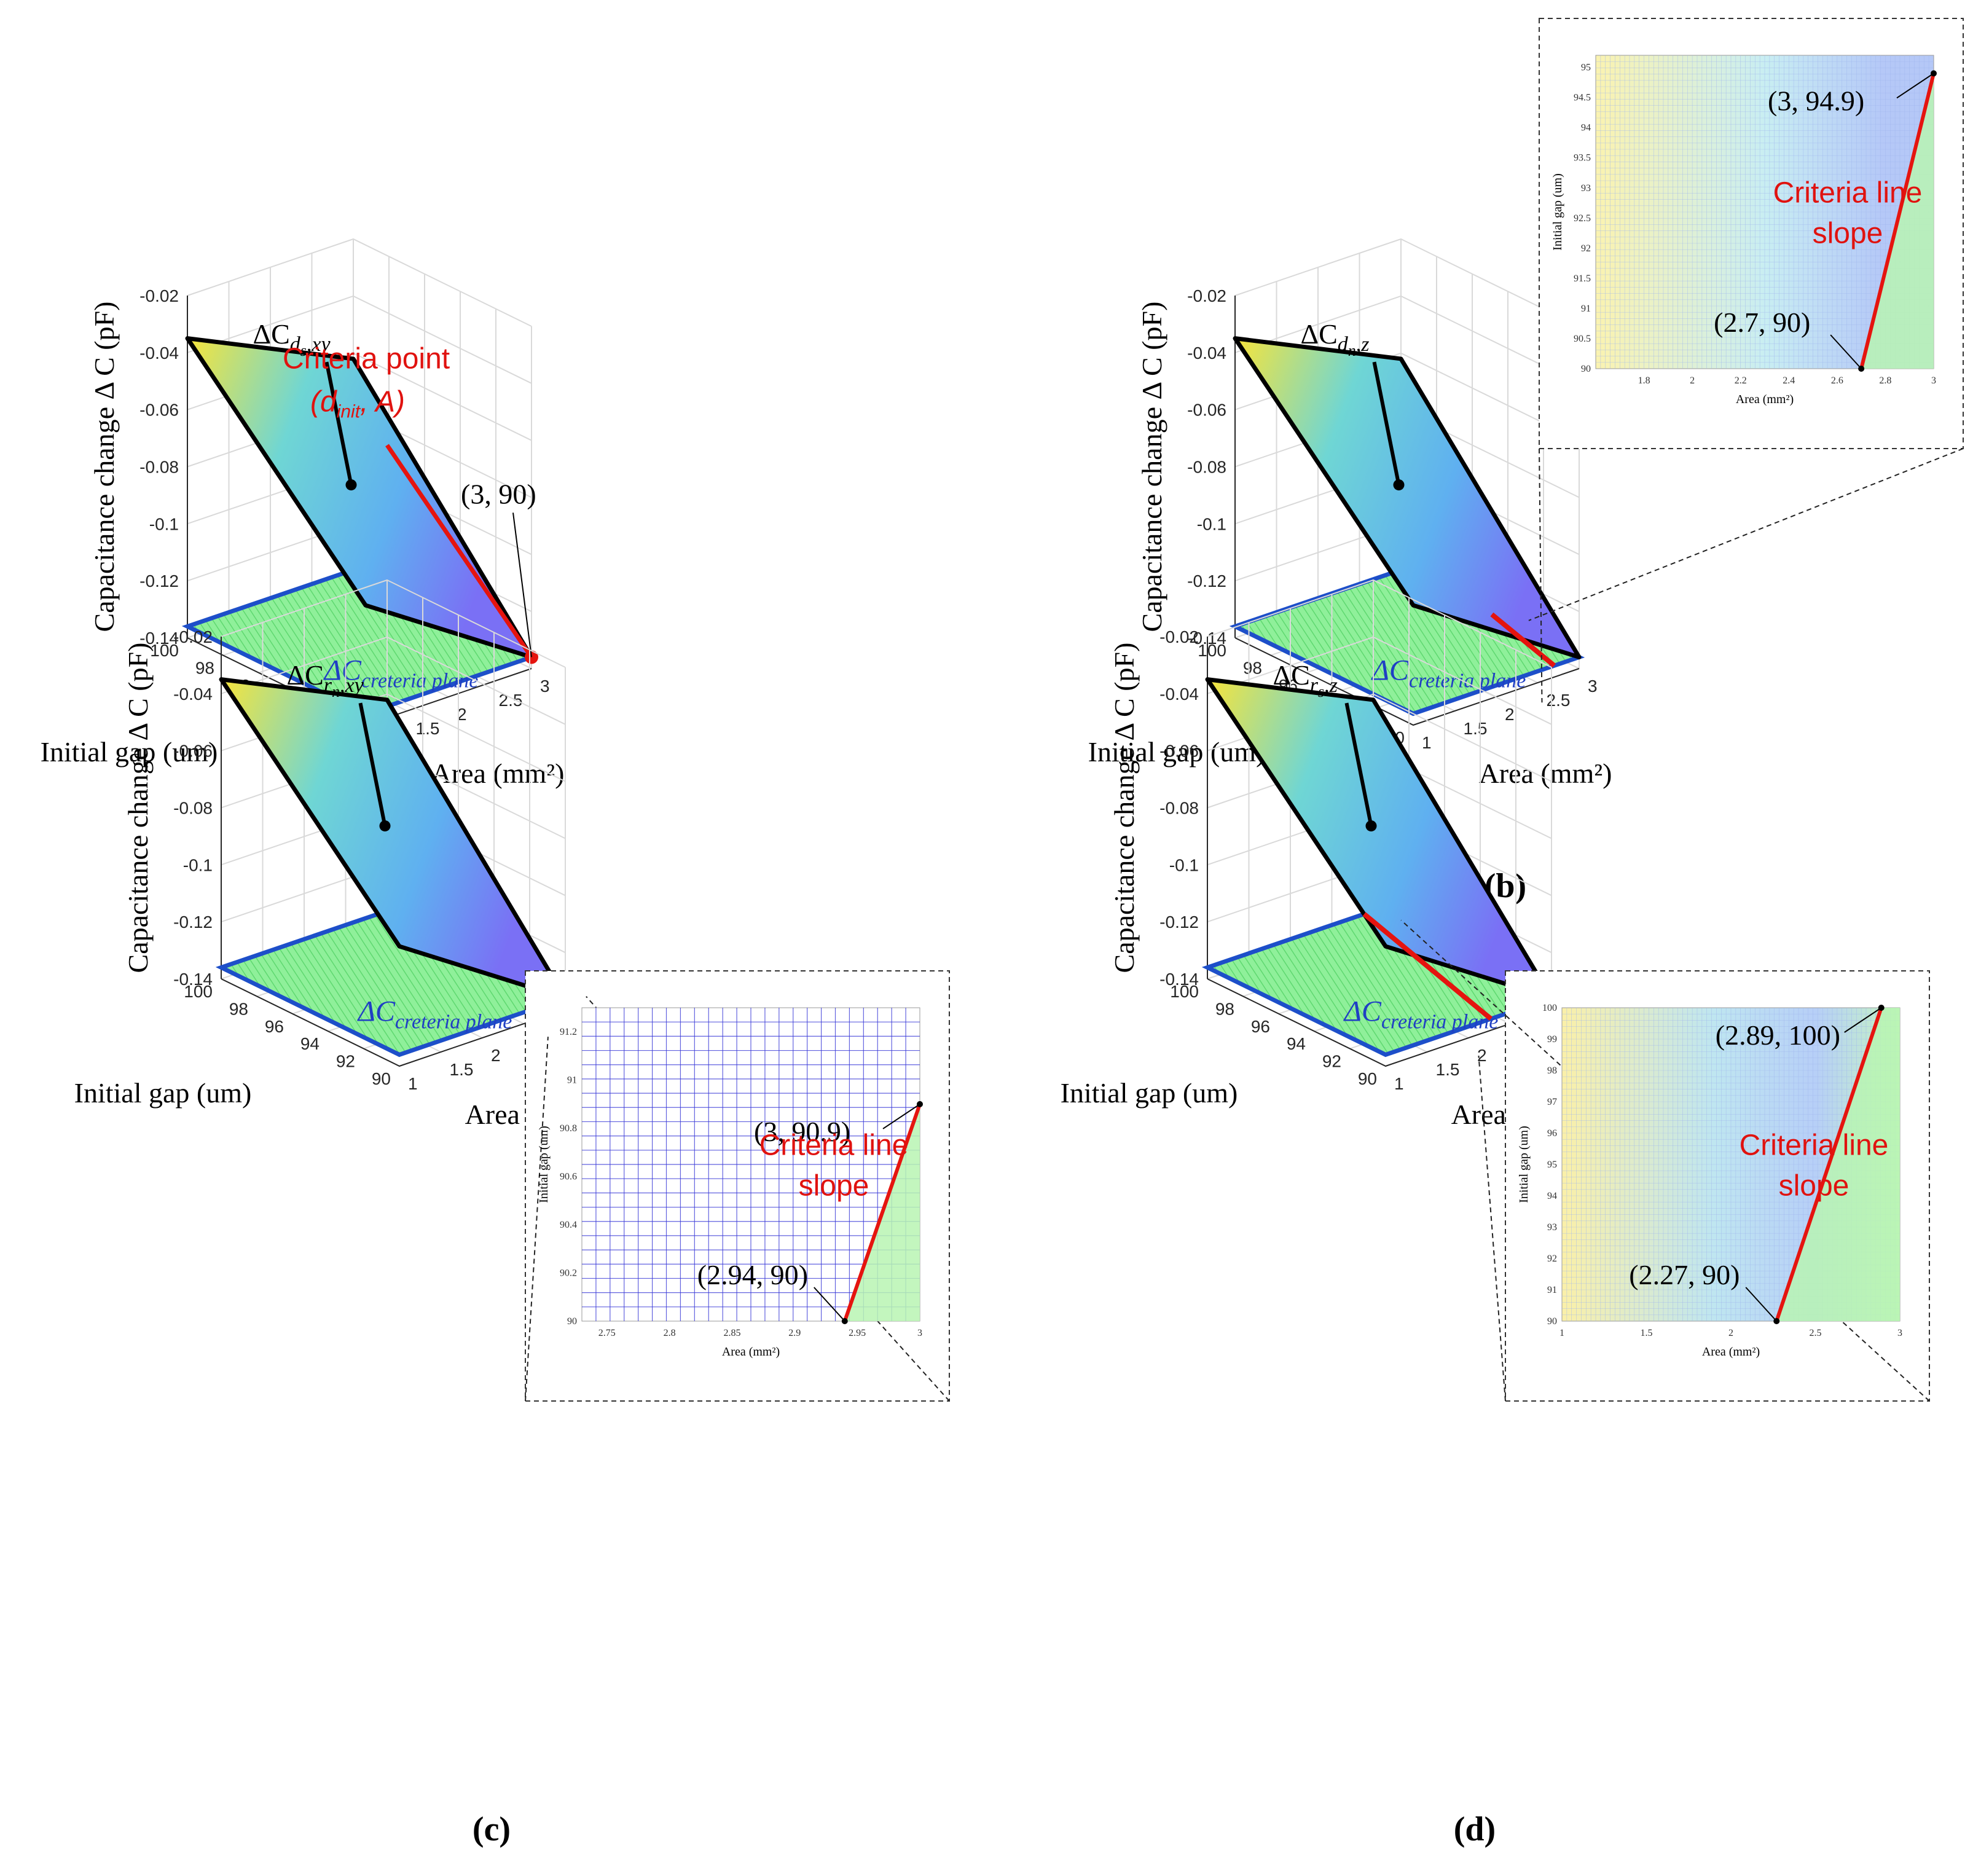  What do you see at coordinates (794, 1333) in the screenshot?
I see `inset-x-tick: 2.9` at bounding box center [794, 1333].